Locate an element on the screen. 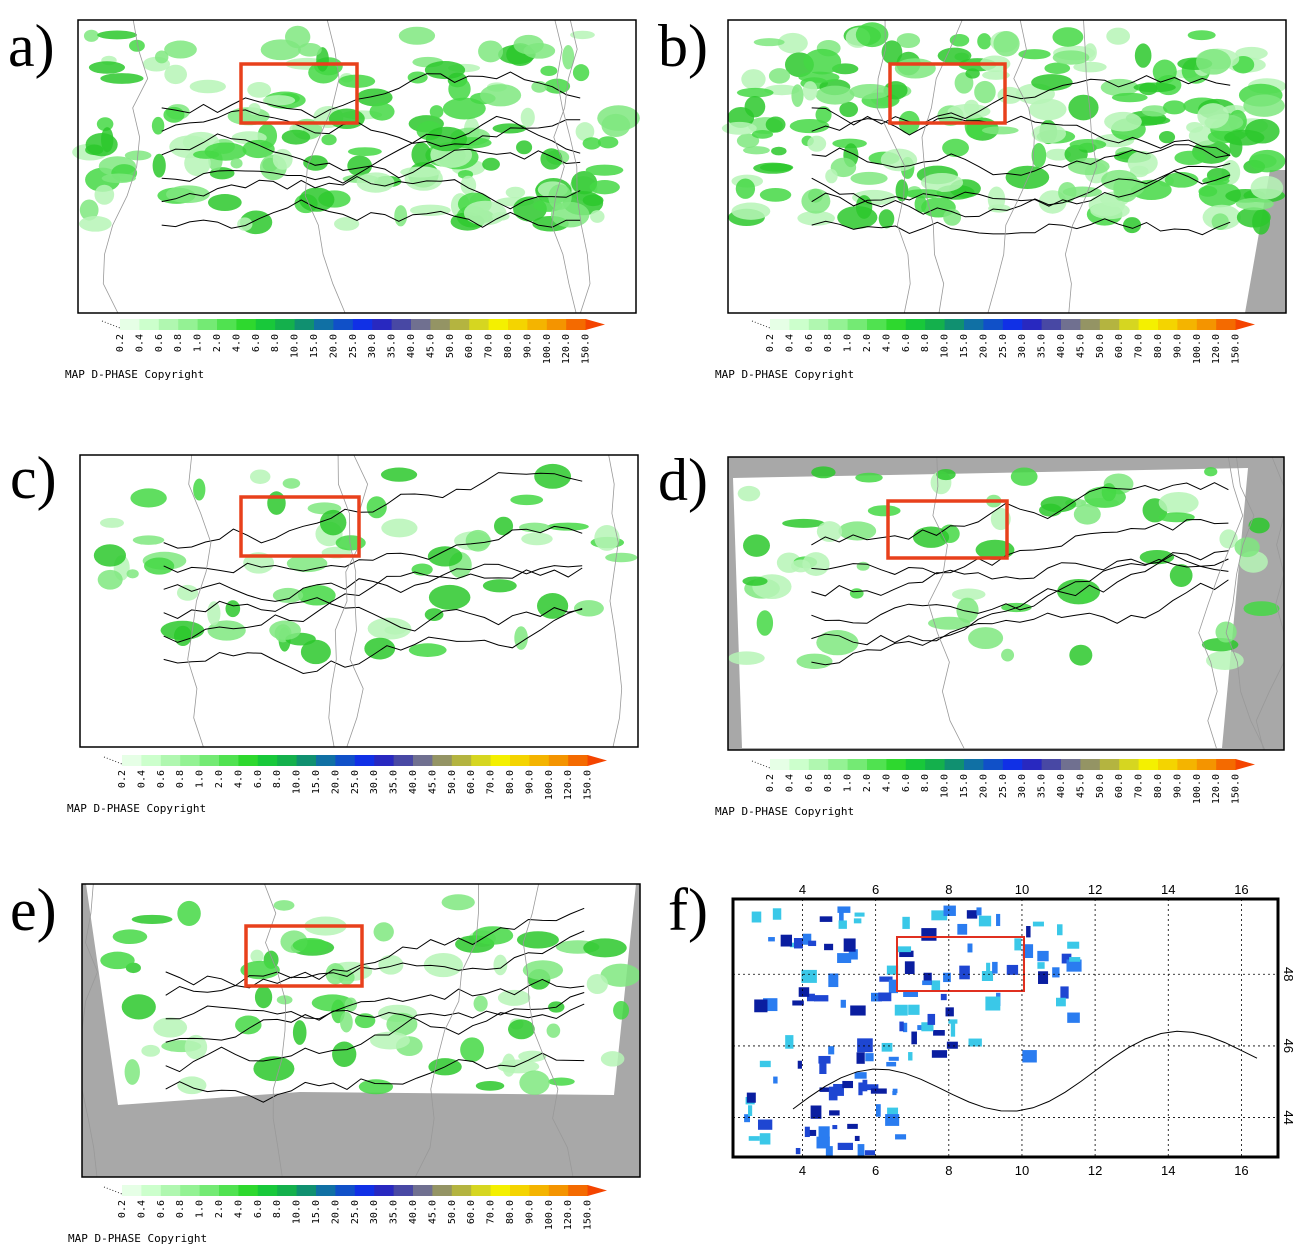 This screenshot has height=1248, width=1298. colorbar-label: 8.0 is located at coordinates (277, 1209).